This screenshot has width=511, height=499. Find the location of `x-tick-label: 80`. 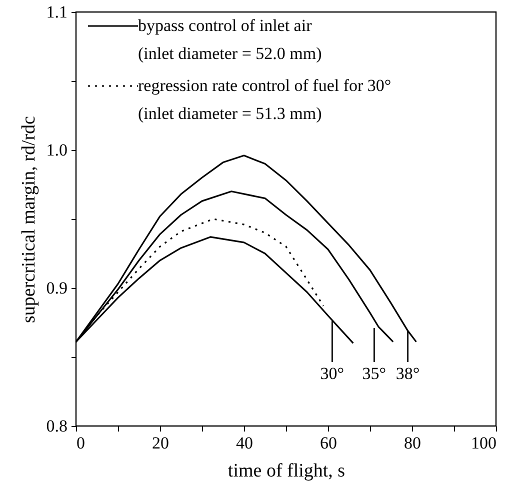

x-tick-label: 80 is located at coordinates (412, 443).